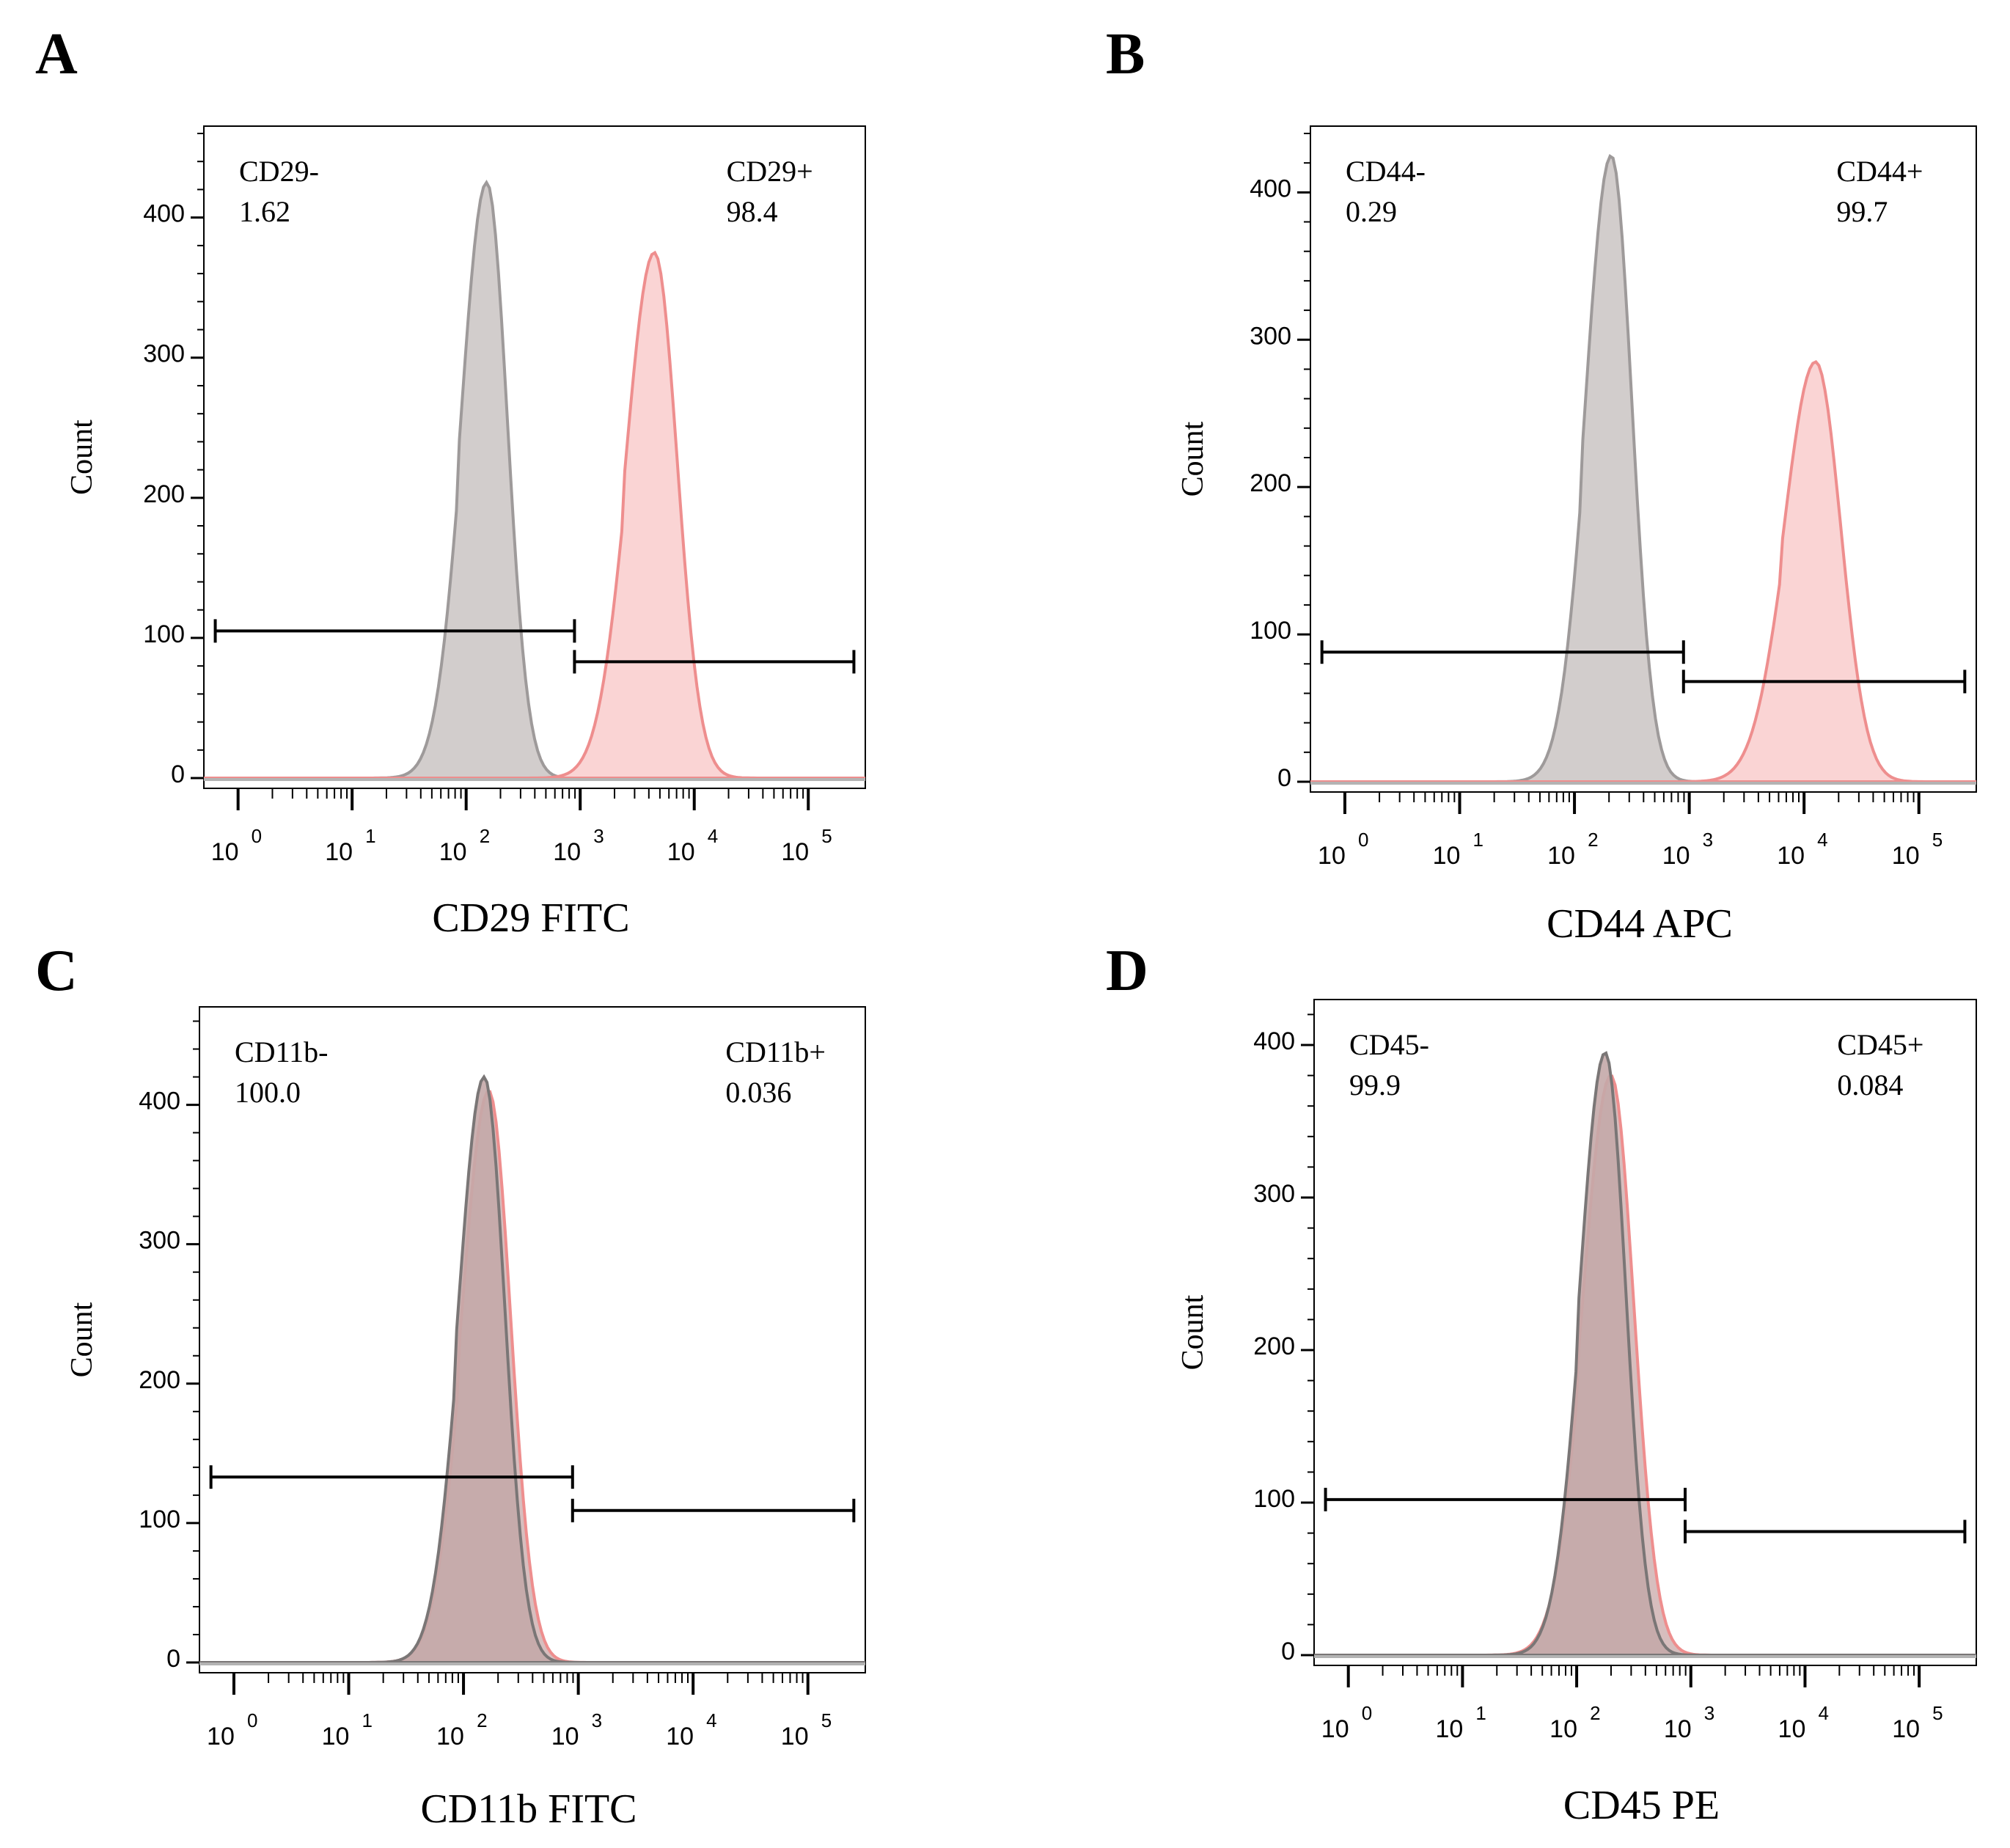  I want to click on gate-value: 0.29, so click(1372, 211).